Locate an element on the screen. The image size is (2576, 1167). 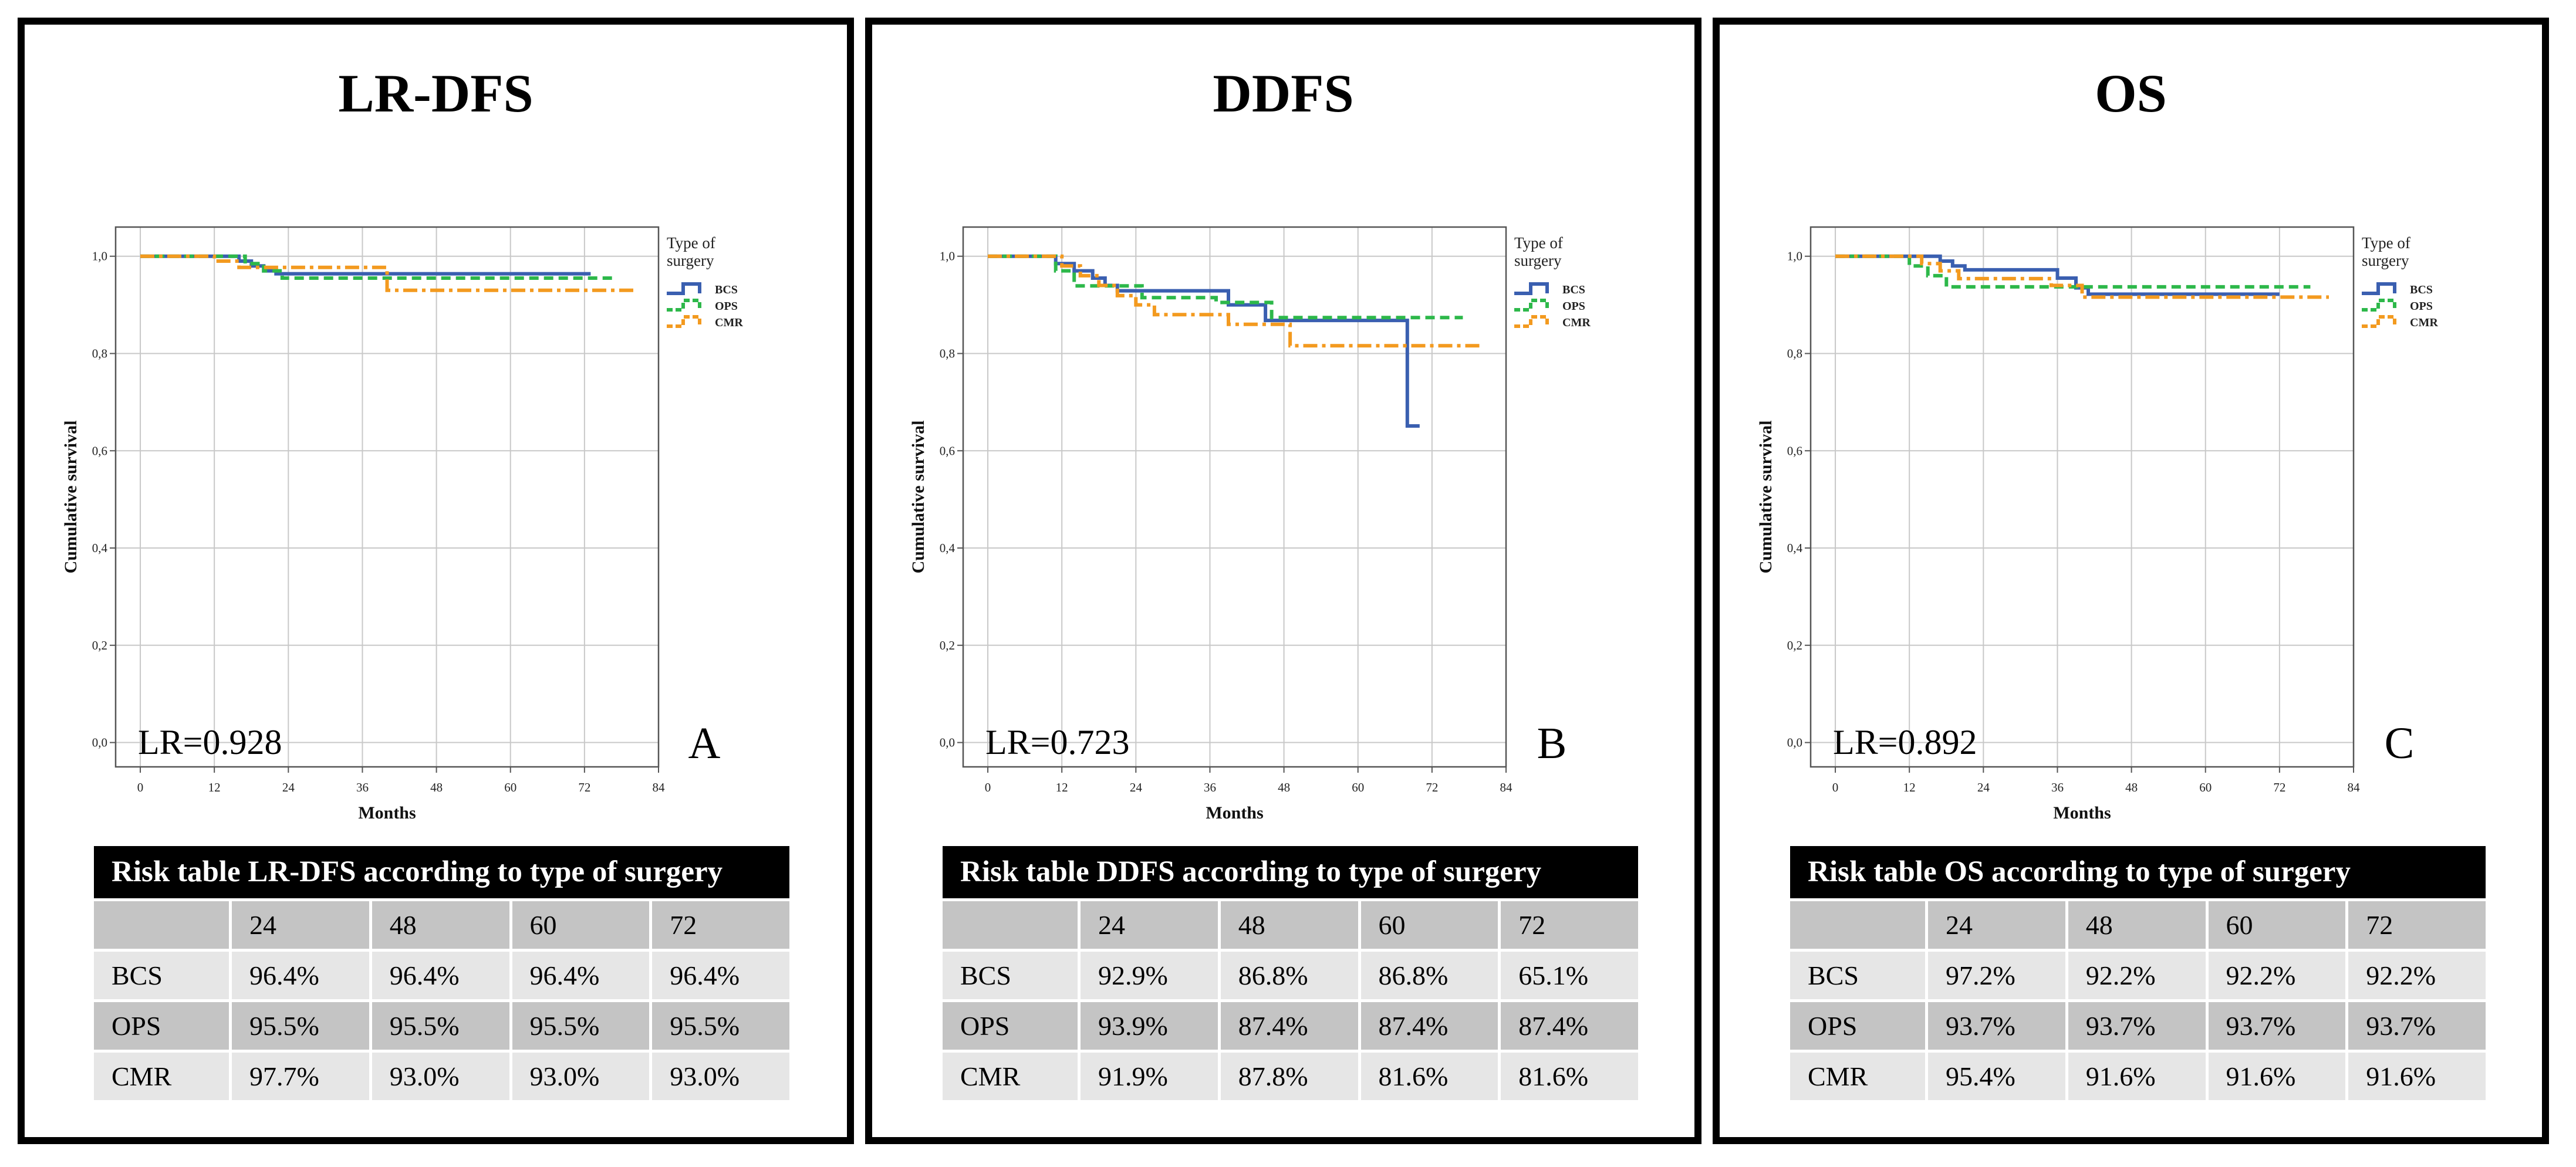
panel-letter: A is located at coordinates (704, 743).